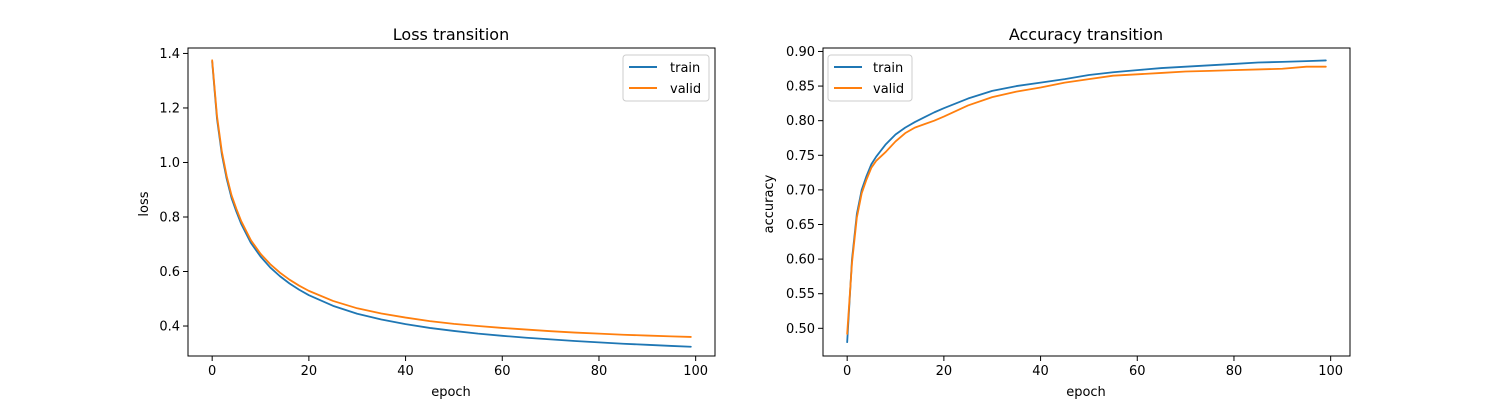 This screenshot has height=400, width=1500. I want to click on accuracy-legend-train-label: train, so click(888, 68).